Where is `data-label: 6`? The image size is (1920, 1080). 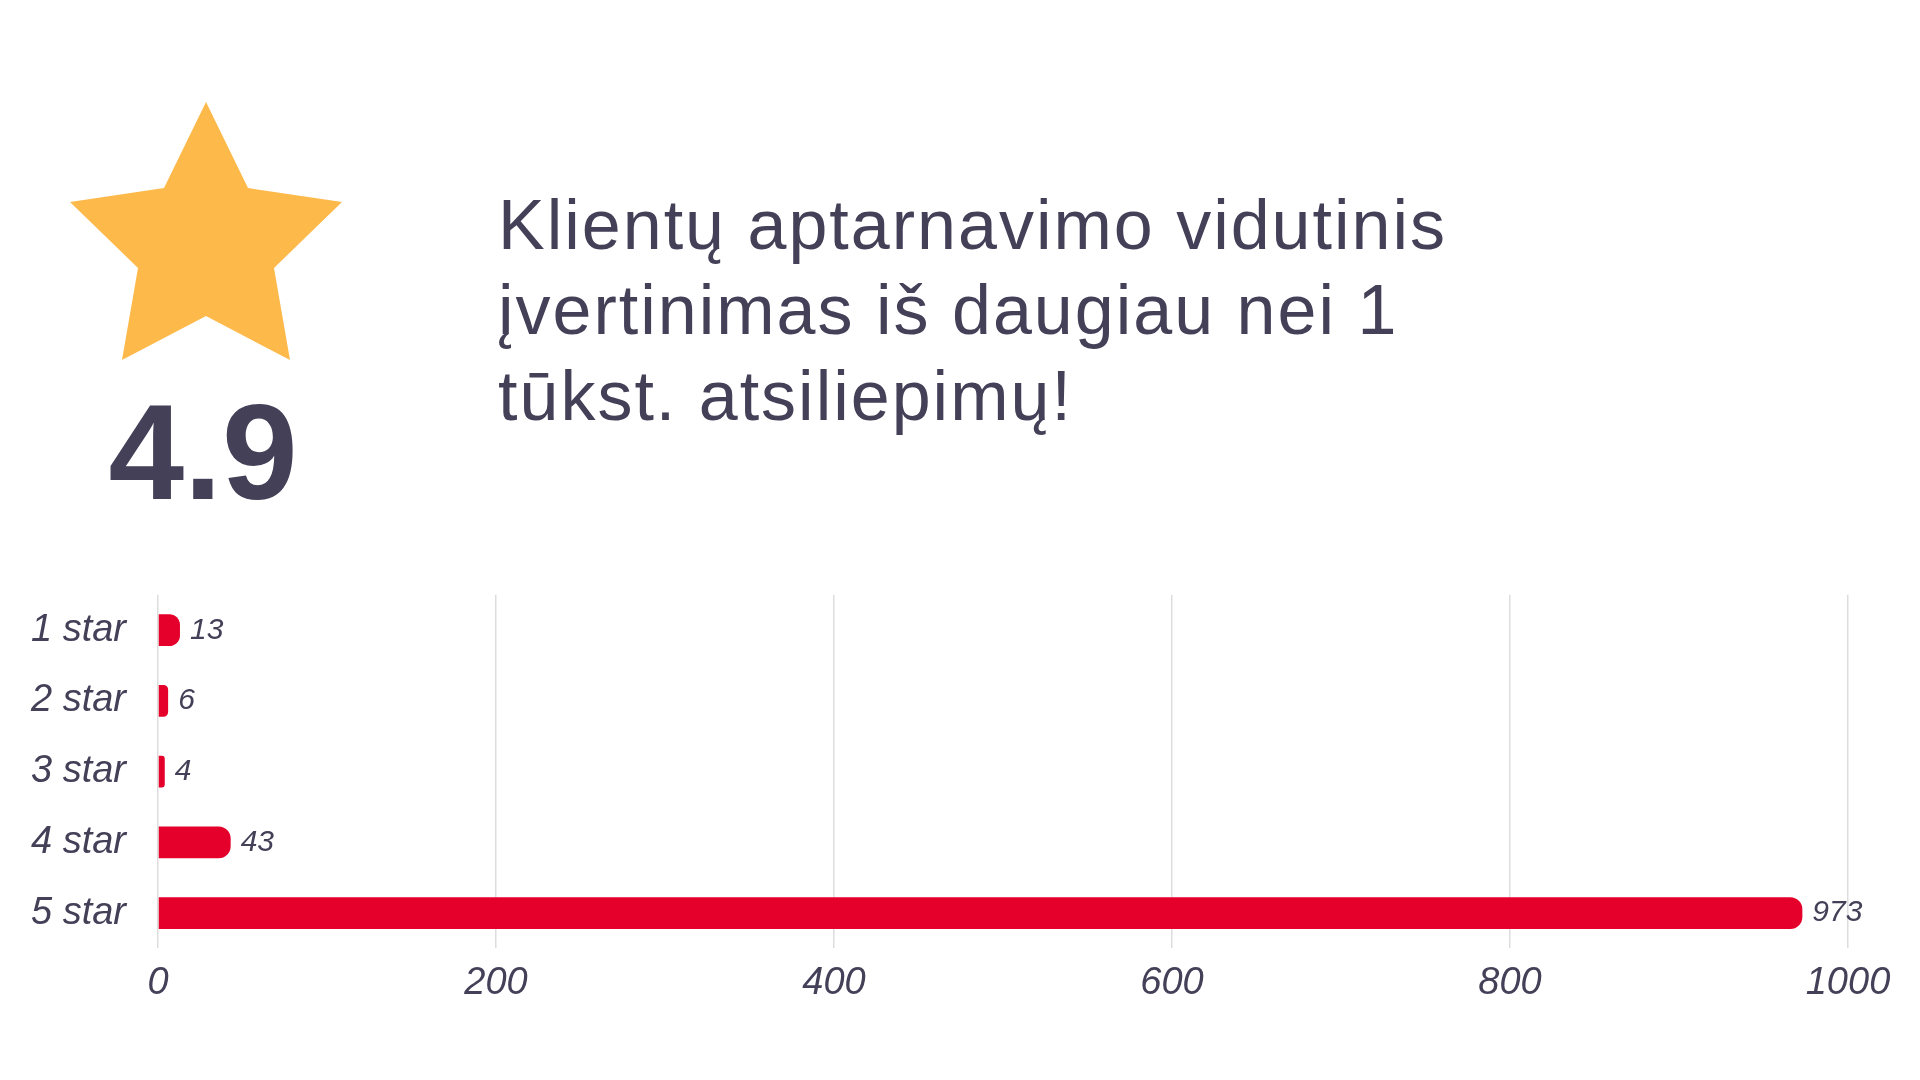
data-label: 6 is located at coordinates (187, 699).